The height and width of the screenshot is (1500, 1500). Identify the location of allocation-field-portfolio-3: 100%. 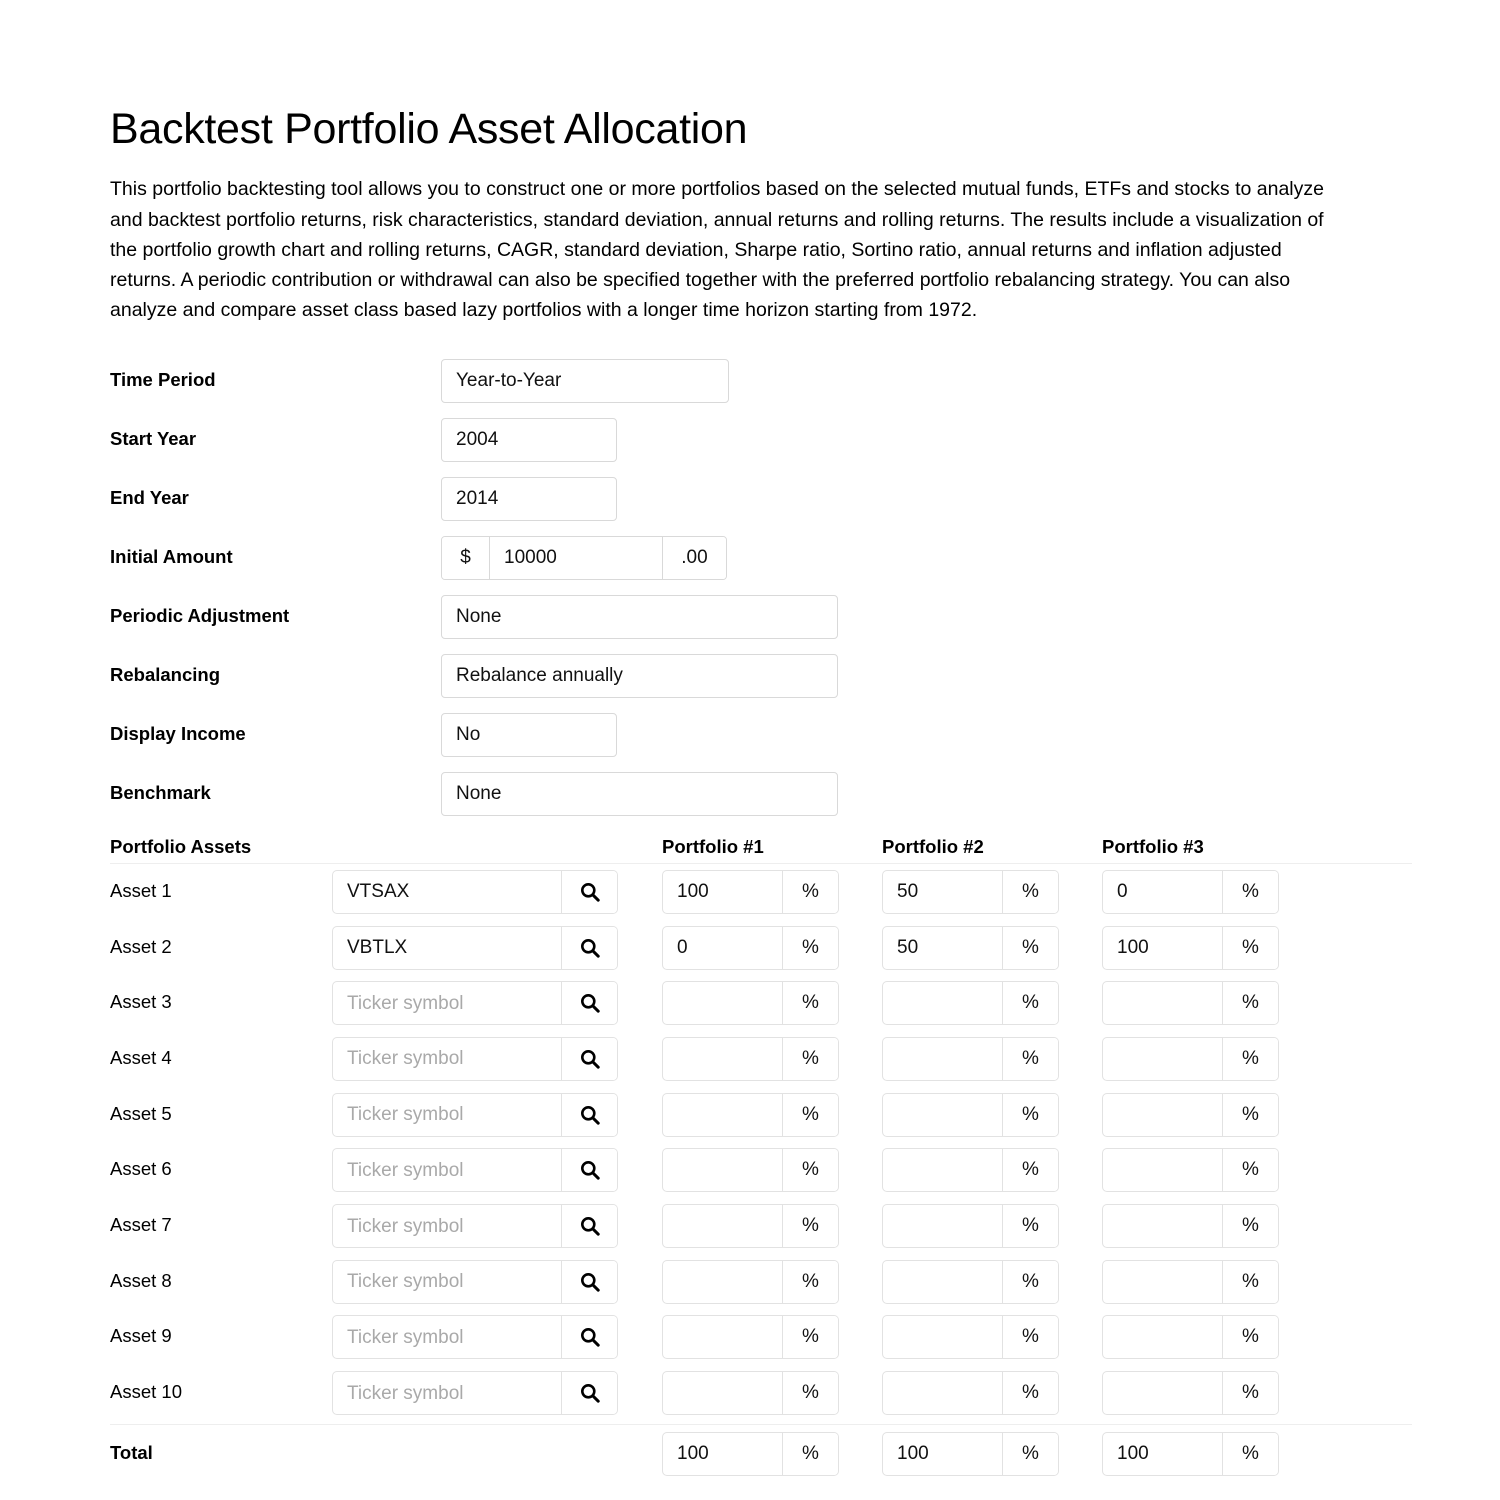
(1190, 947).